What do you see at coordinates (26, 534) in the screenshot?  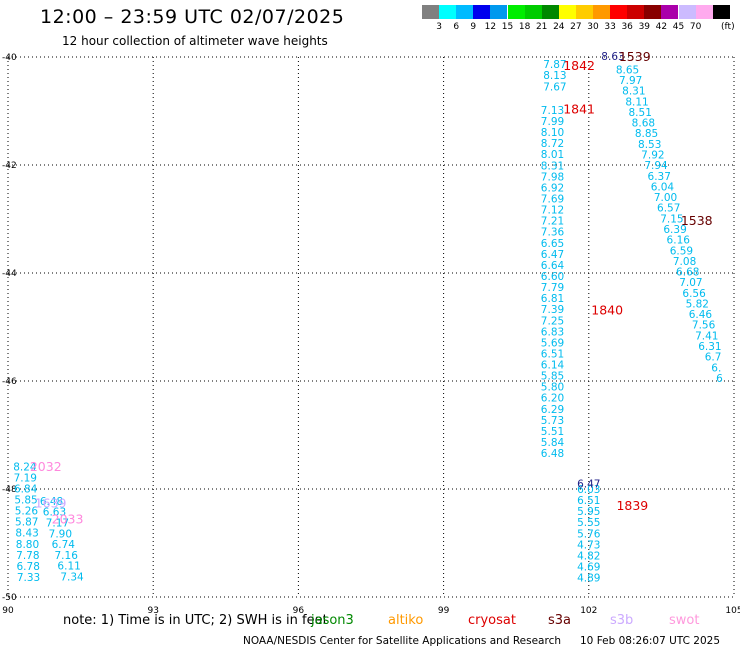 I see `wave-height-value: 8.43` at bounding box center [26, 534].